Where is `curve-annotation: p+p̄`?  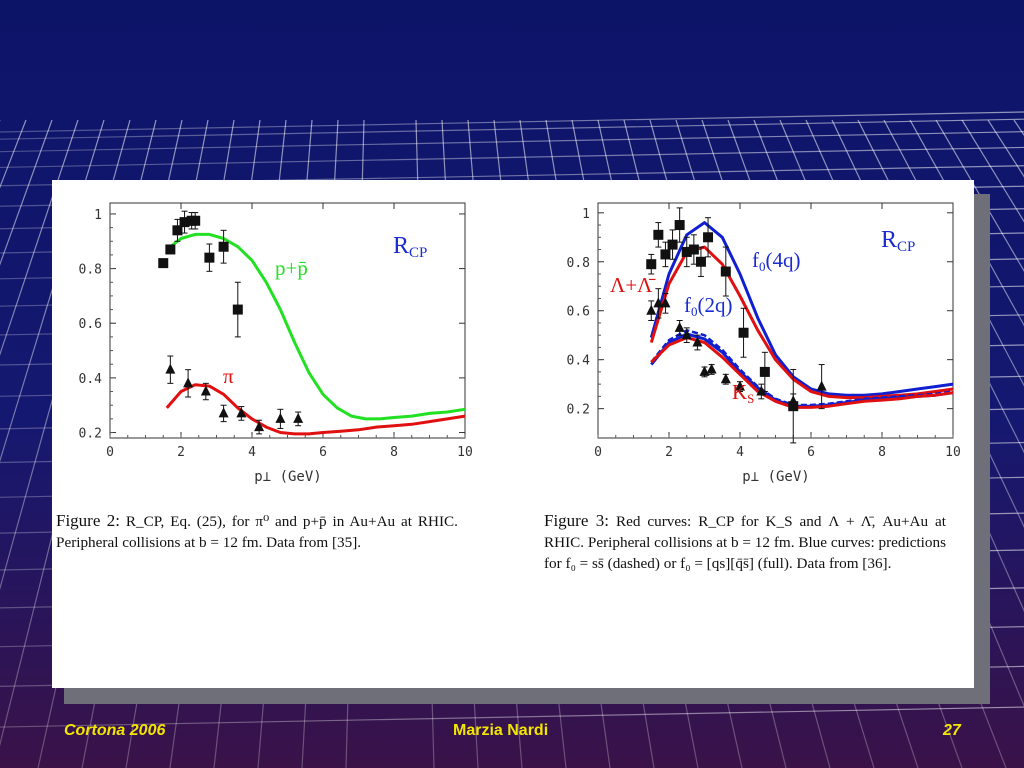
curve-annotation: p+p̄ is located at coordinates (291, 268).